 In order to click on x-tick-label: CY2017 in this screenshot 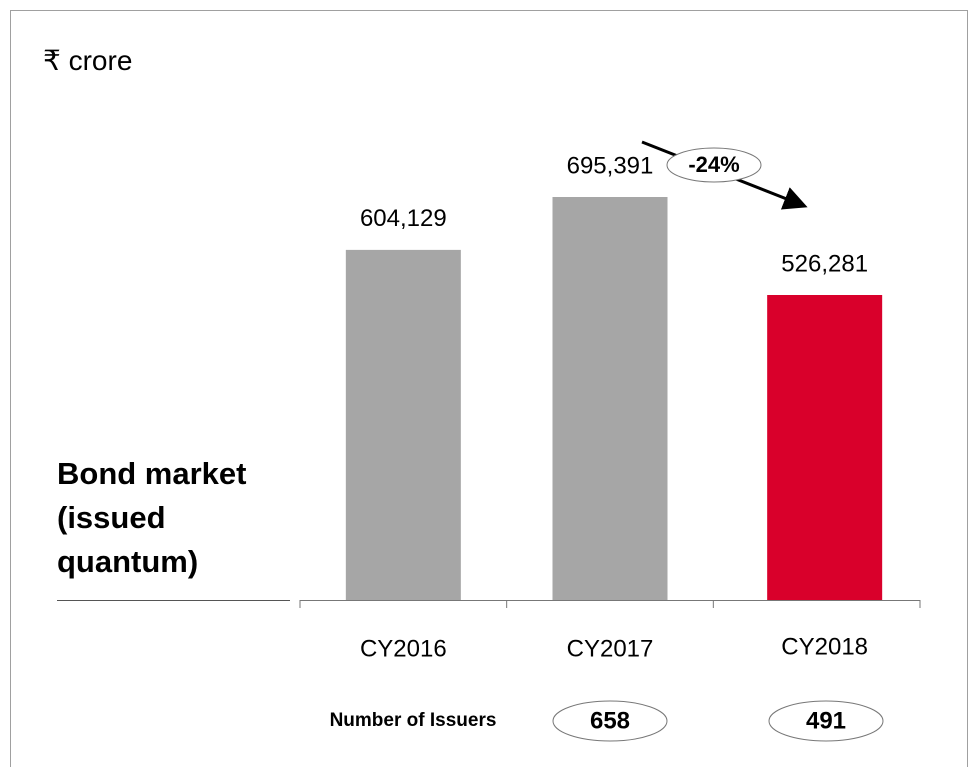, I will do `click(610, 648)`.